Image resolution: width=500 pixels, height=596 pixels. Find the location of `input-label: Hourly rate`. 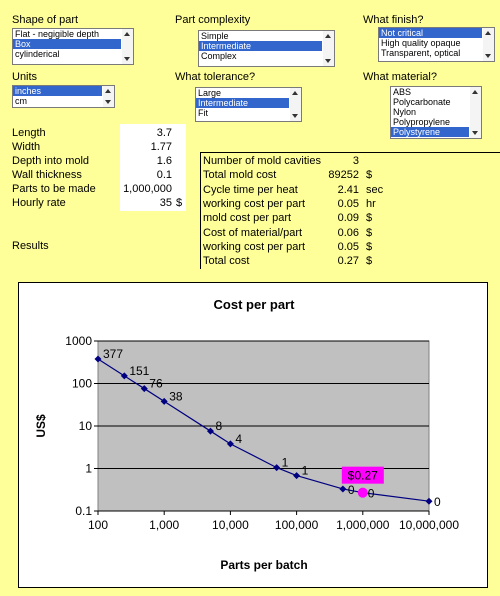

input-label: Hourly rate is located at coordinates (39, 203).